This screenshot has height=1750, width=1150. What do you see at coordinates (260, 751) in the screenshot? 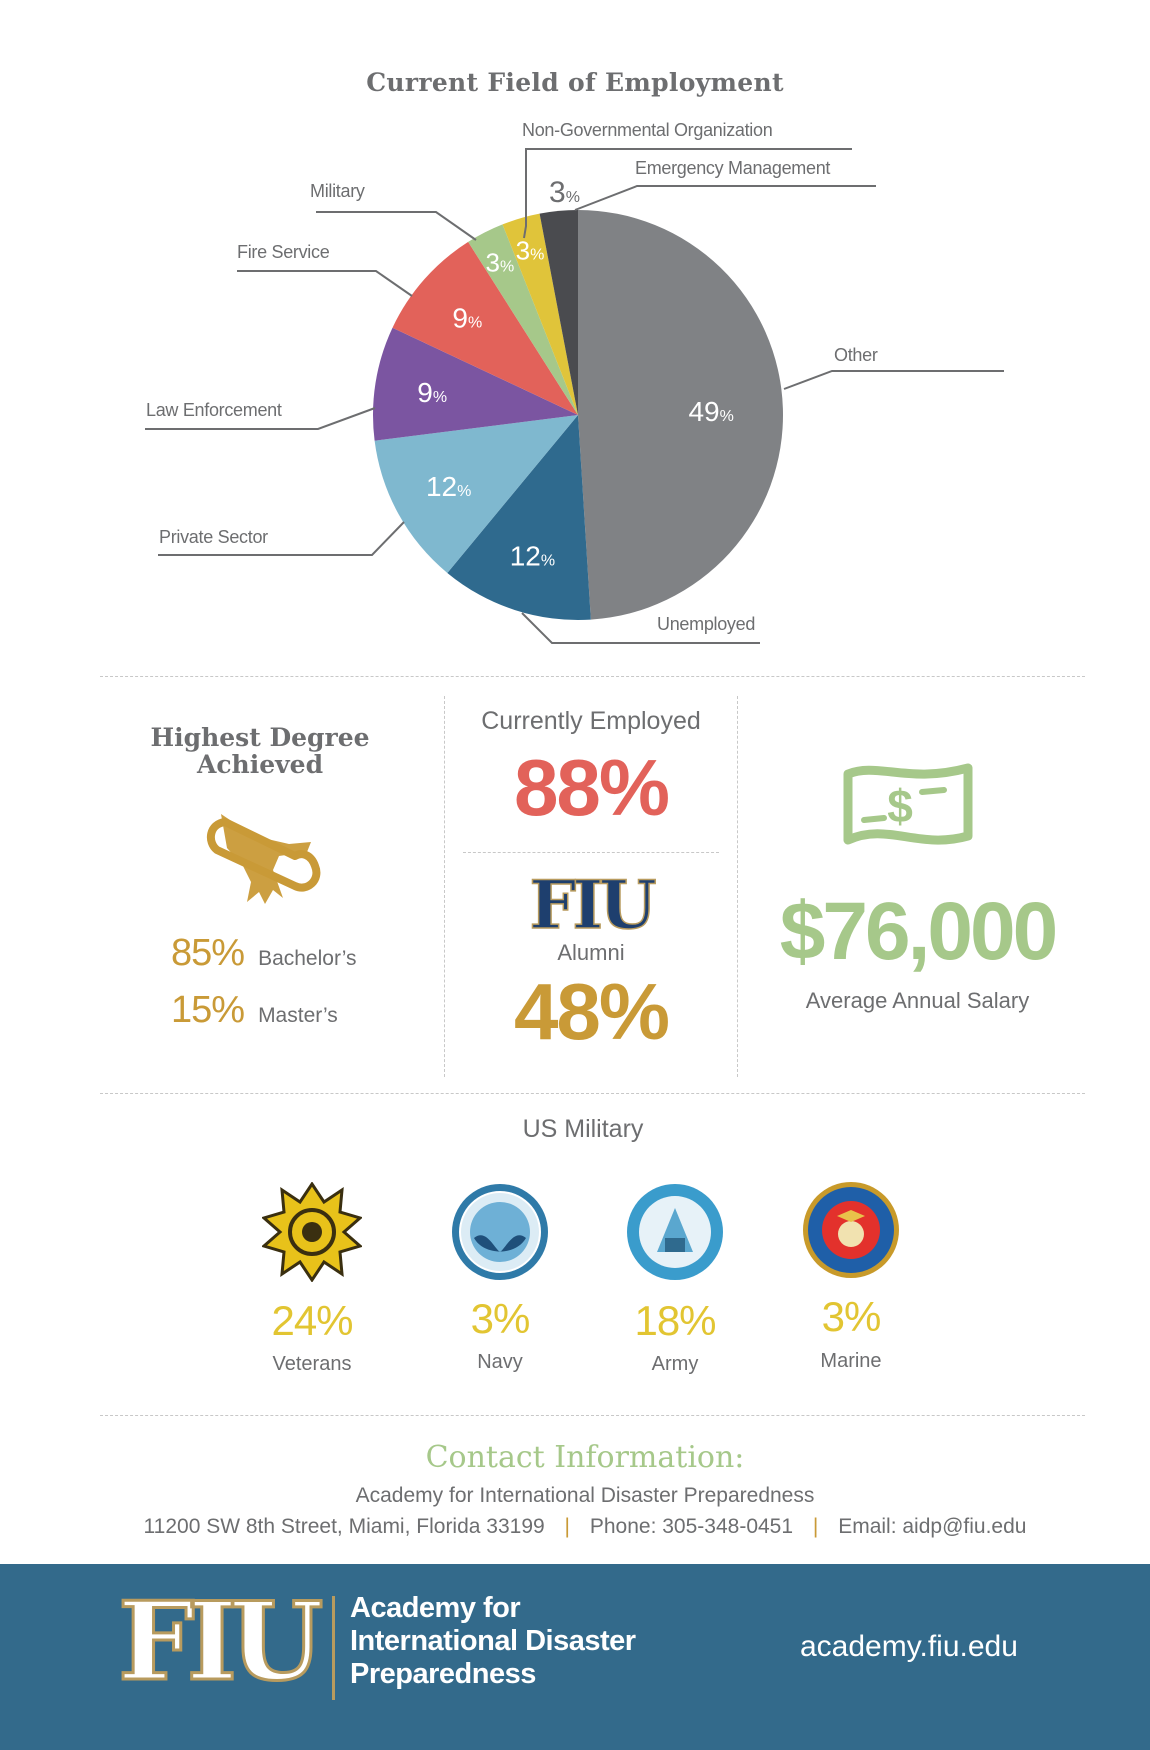
I see `degree-title: Highest Degree Achieved` at bounding box center [260, 751].